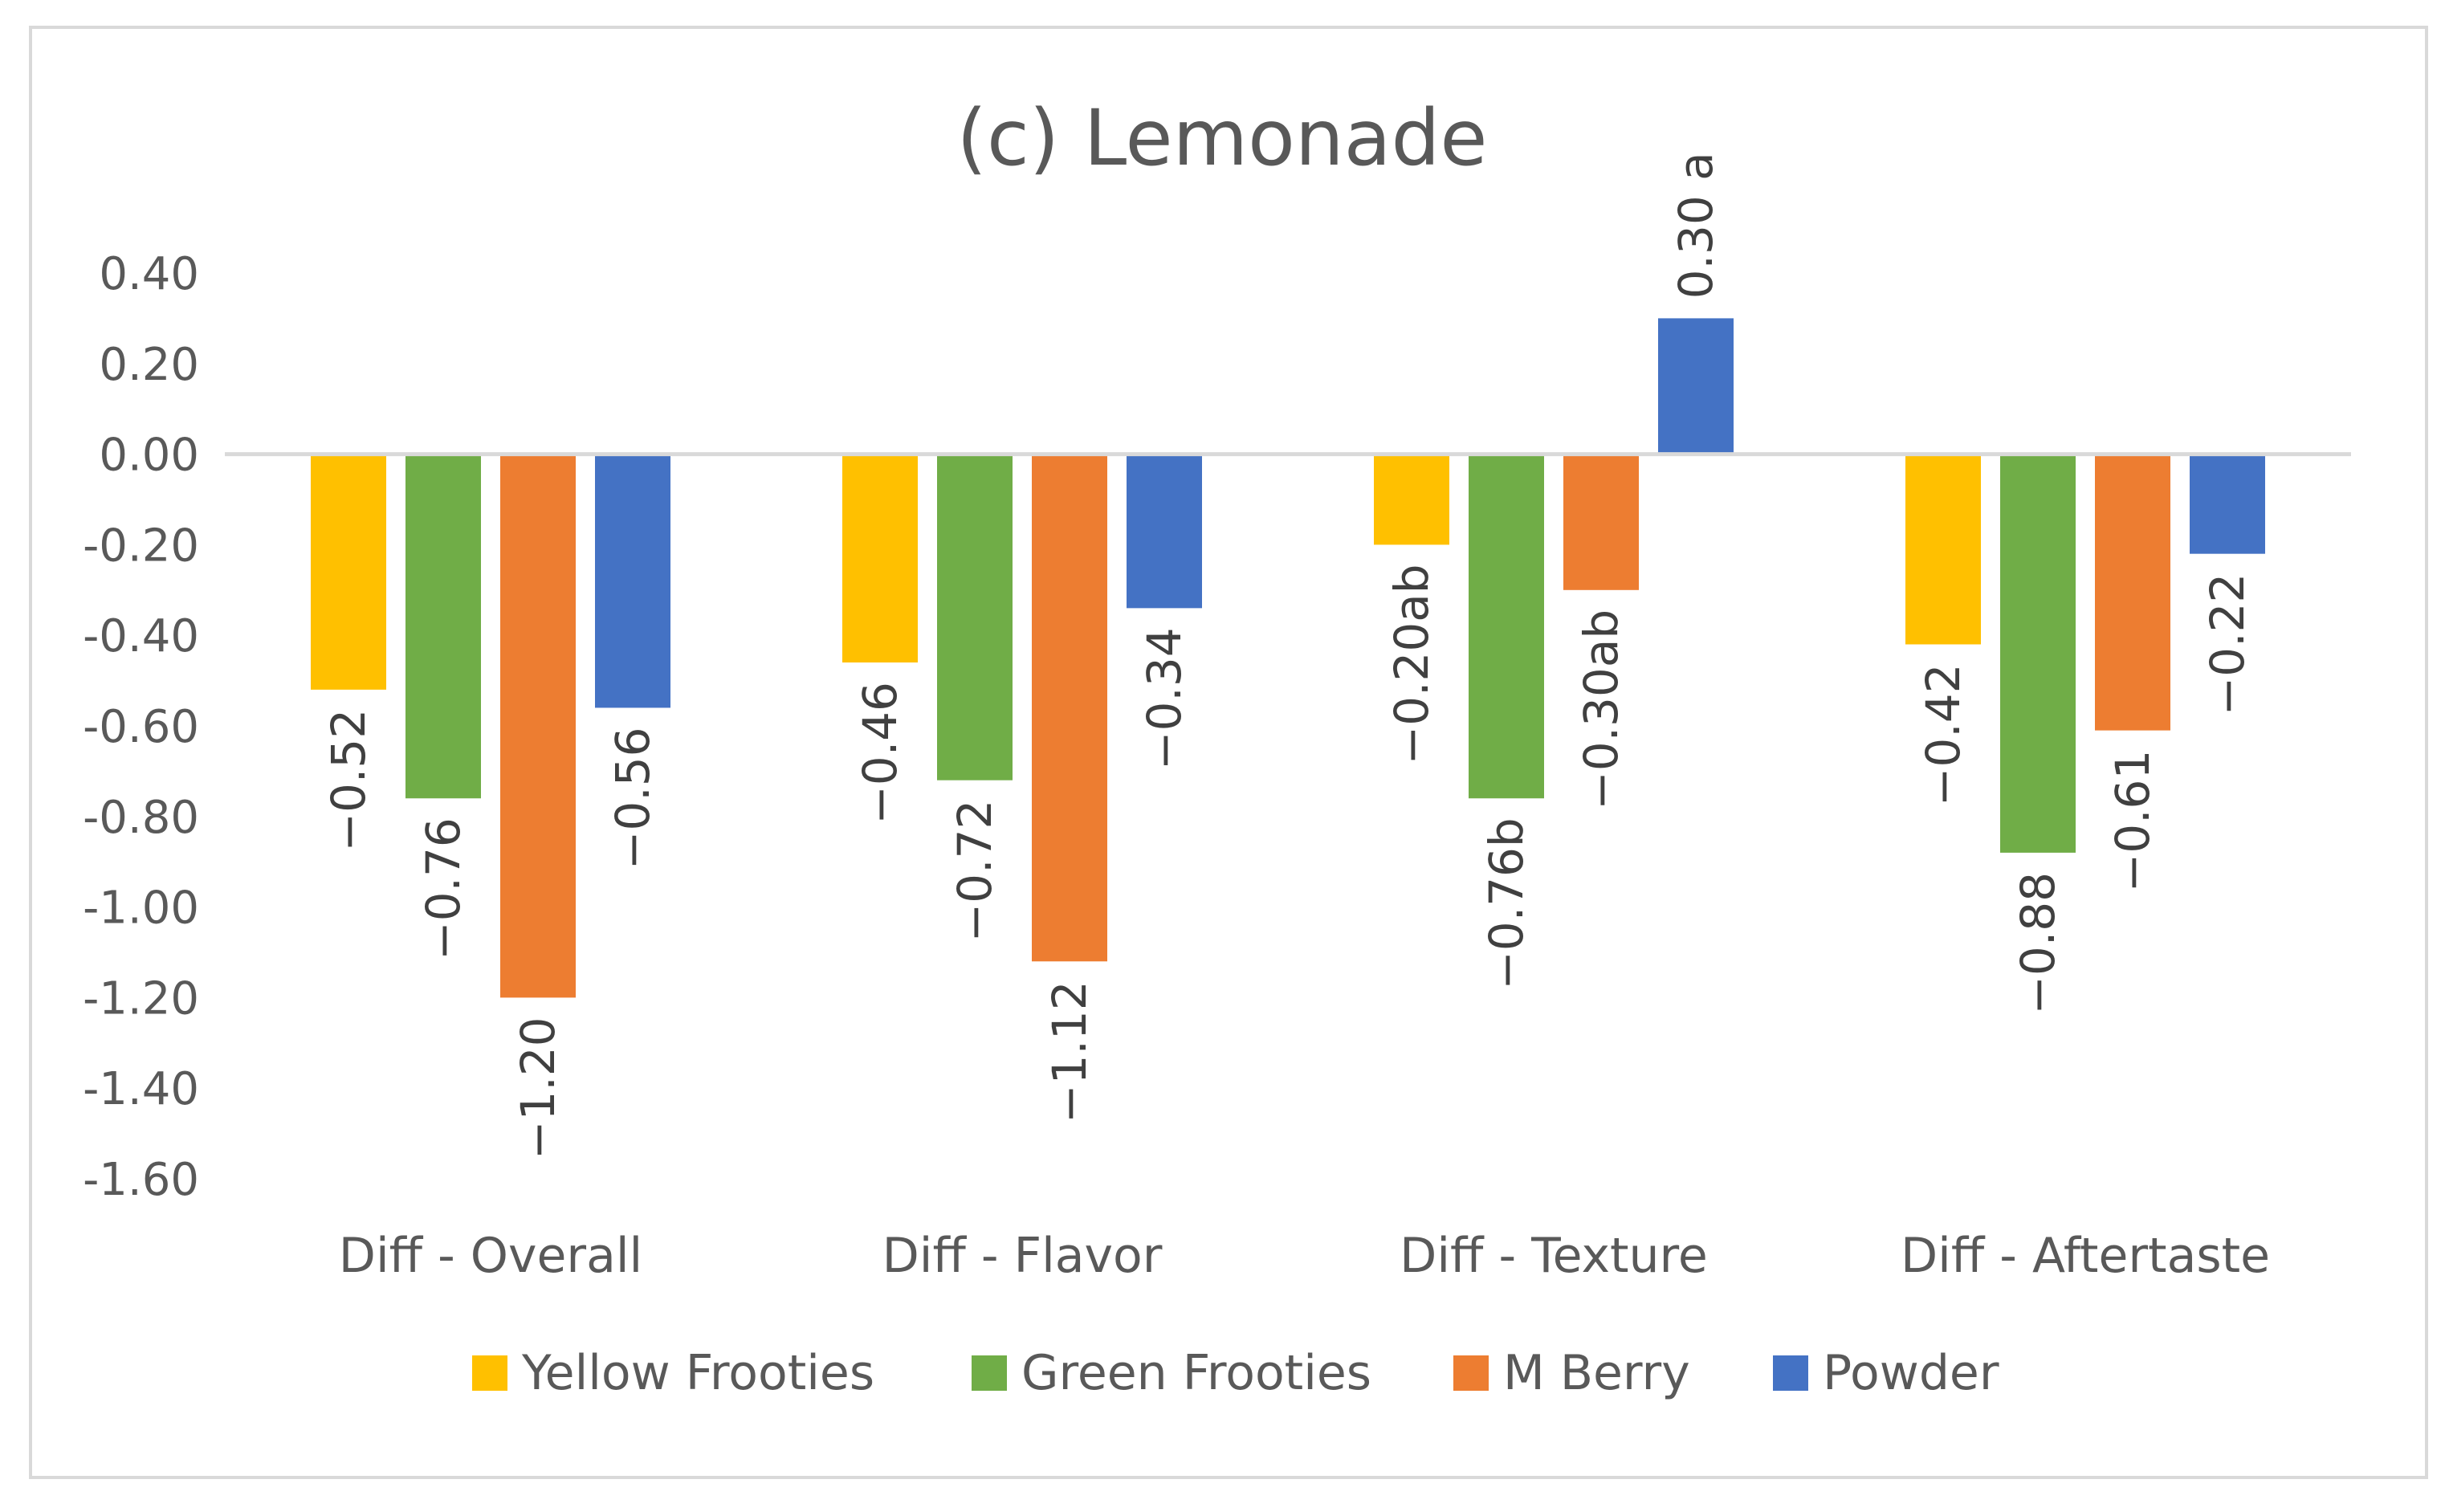  Describe the element at coordinates (348, 572) in the screenshot. I see `bar-yellow-frooties-diff-overall` at that location.